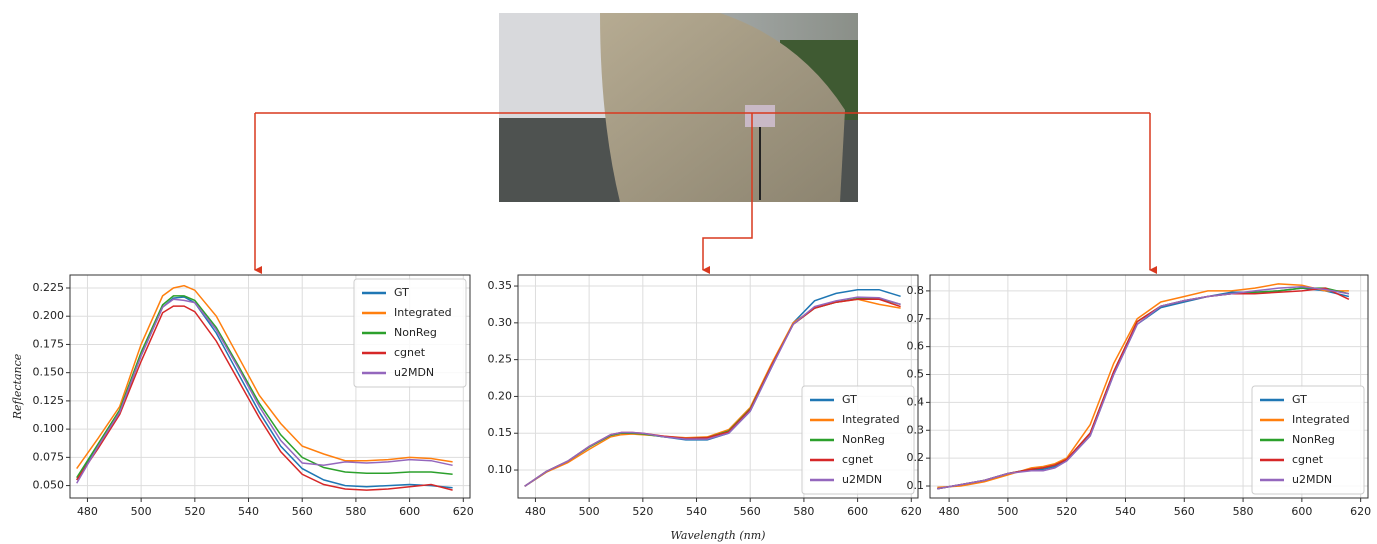 Image resolution: width=1377 pixels, height=544 pixels. I want to click on y-tick-label: 0.6, so click(916, 346).